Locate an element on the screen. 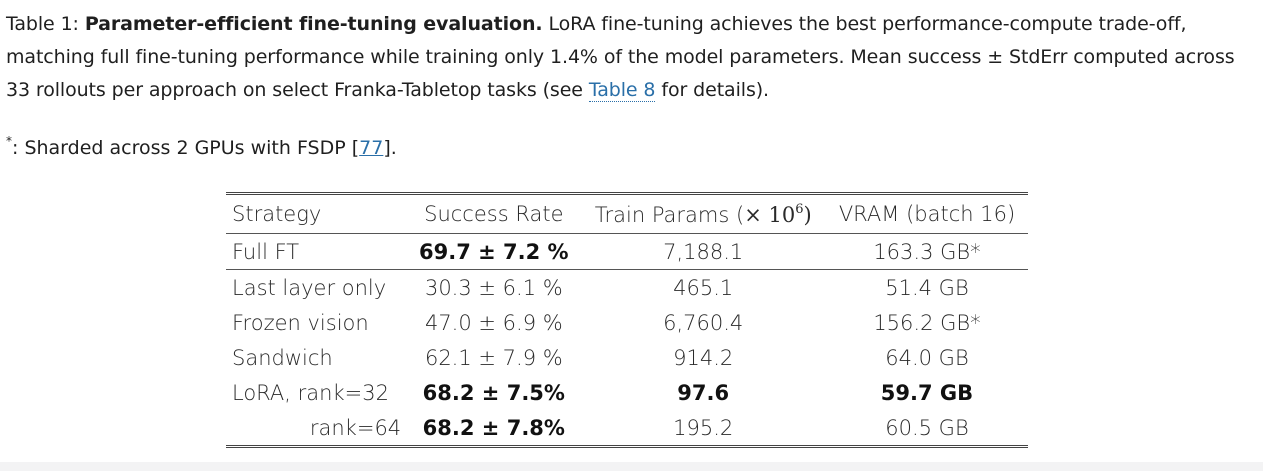 This screenshot has height=471, width=1263. cell-params: 97.6 is located at coordinates (703, 392).